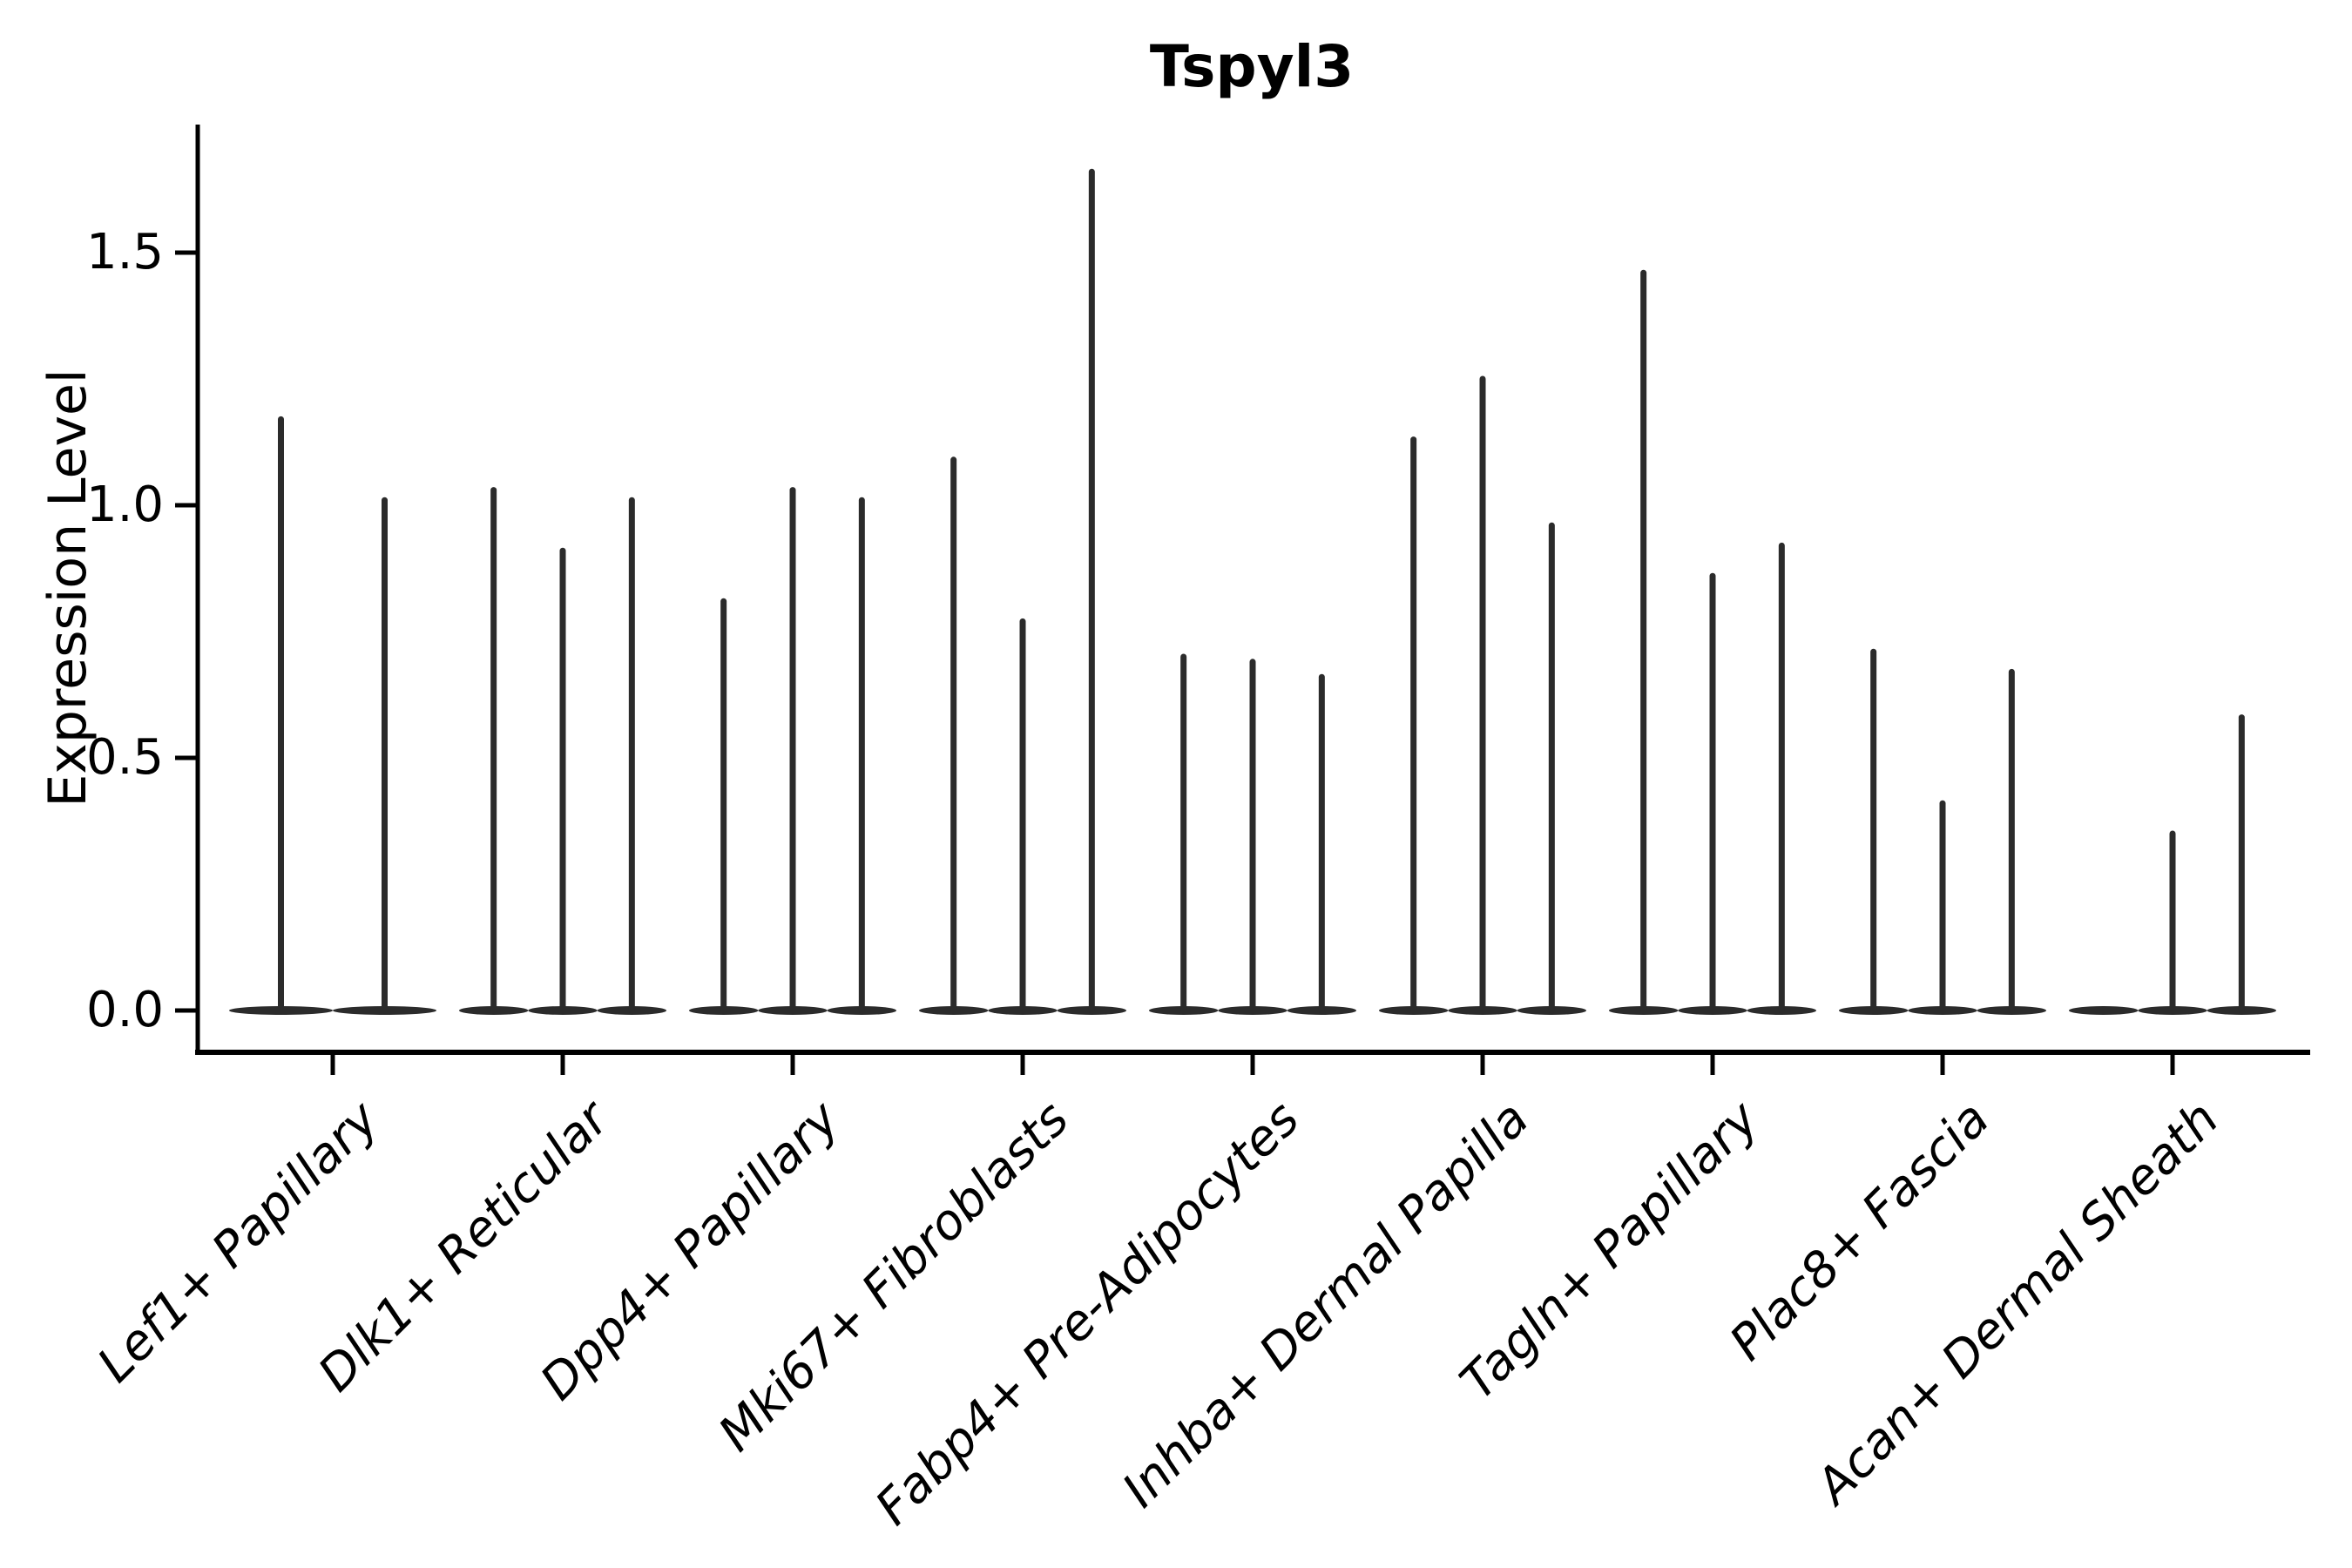 This screenshot has height=1568, width=2352. I want to click on y-tick-label: 1.0, so click(125, 505).